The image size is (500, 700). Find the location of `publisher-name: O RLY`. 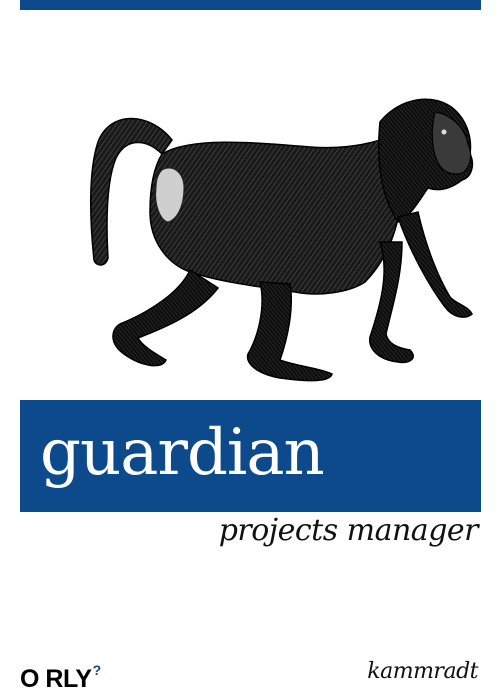

publisher-name: O RLY is located at coordinates (56, 679).